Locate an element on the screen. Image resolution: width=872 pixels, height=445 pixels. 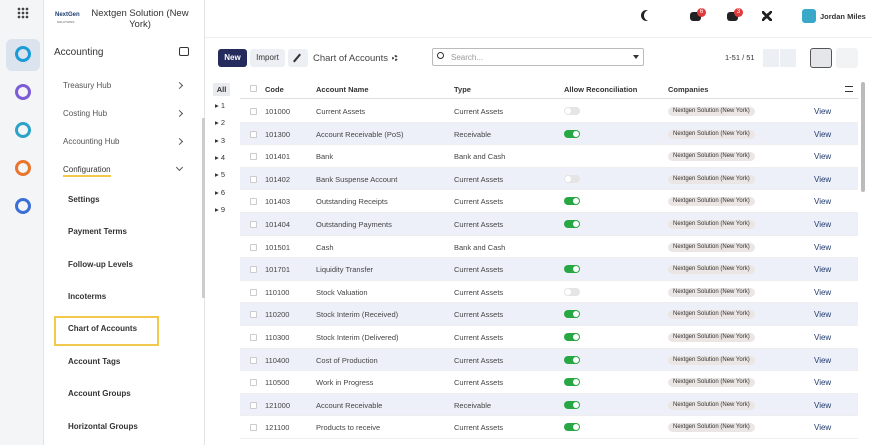
panel-toggle is located at coordinates (184, 51).